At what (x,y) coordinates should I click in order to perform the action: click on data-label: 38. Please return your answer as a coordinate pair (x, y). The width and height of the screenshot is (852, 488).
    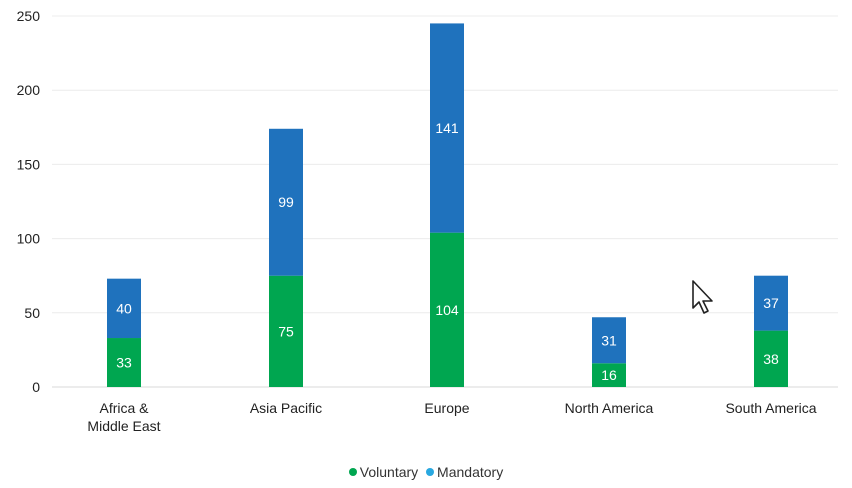
    Looking at the image, I should click on (771, 359).